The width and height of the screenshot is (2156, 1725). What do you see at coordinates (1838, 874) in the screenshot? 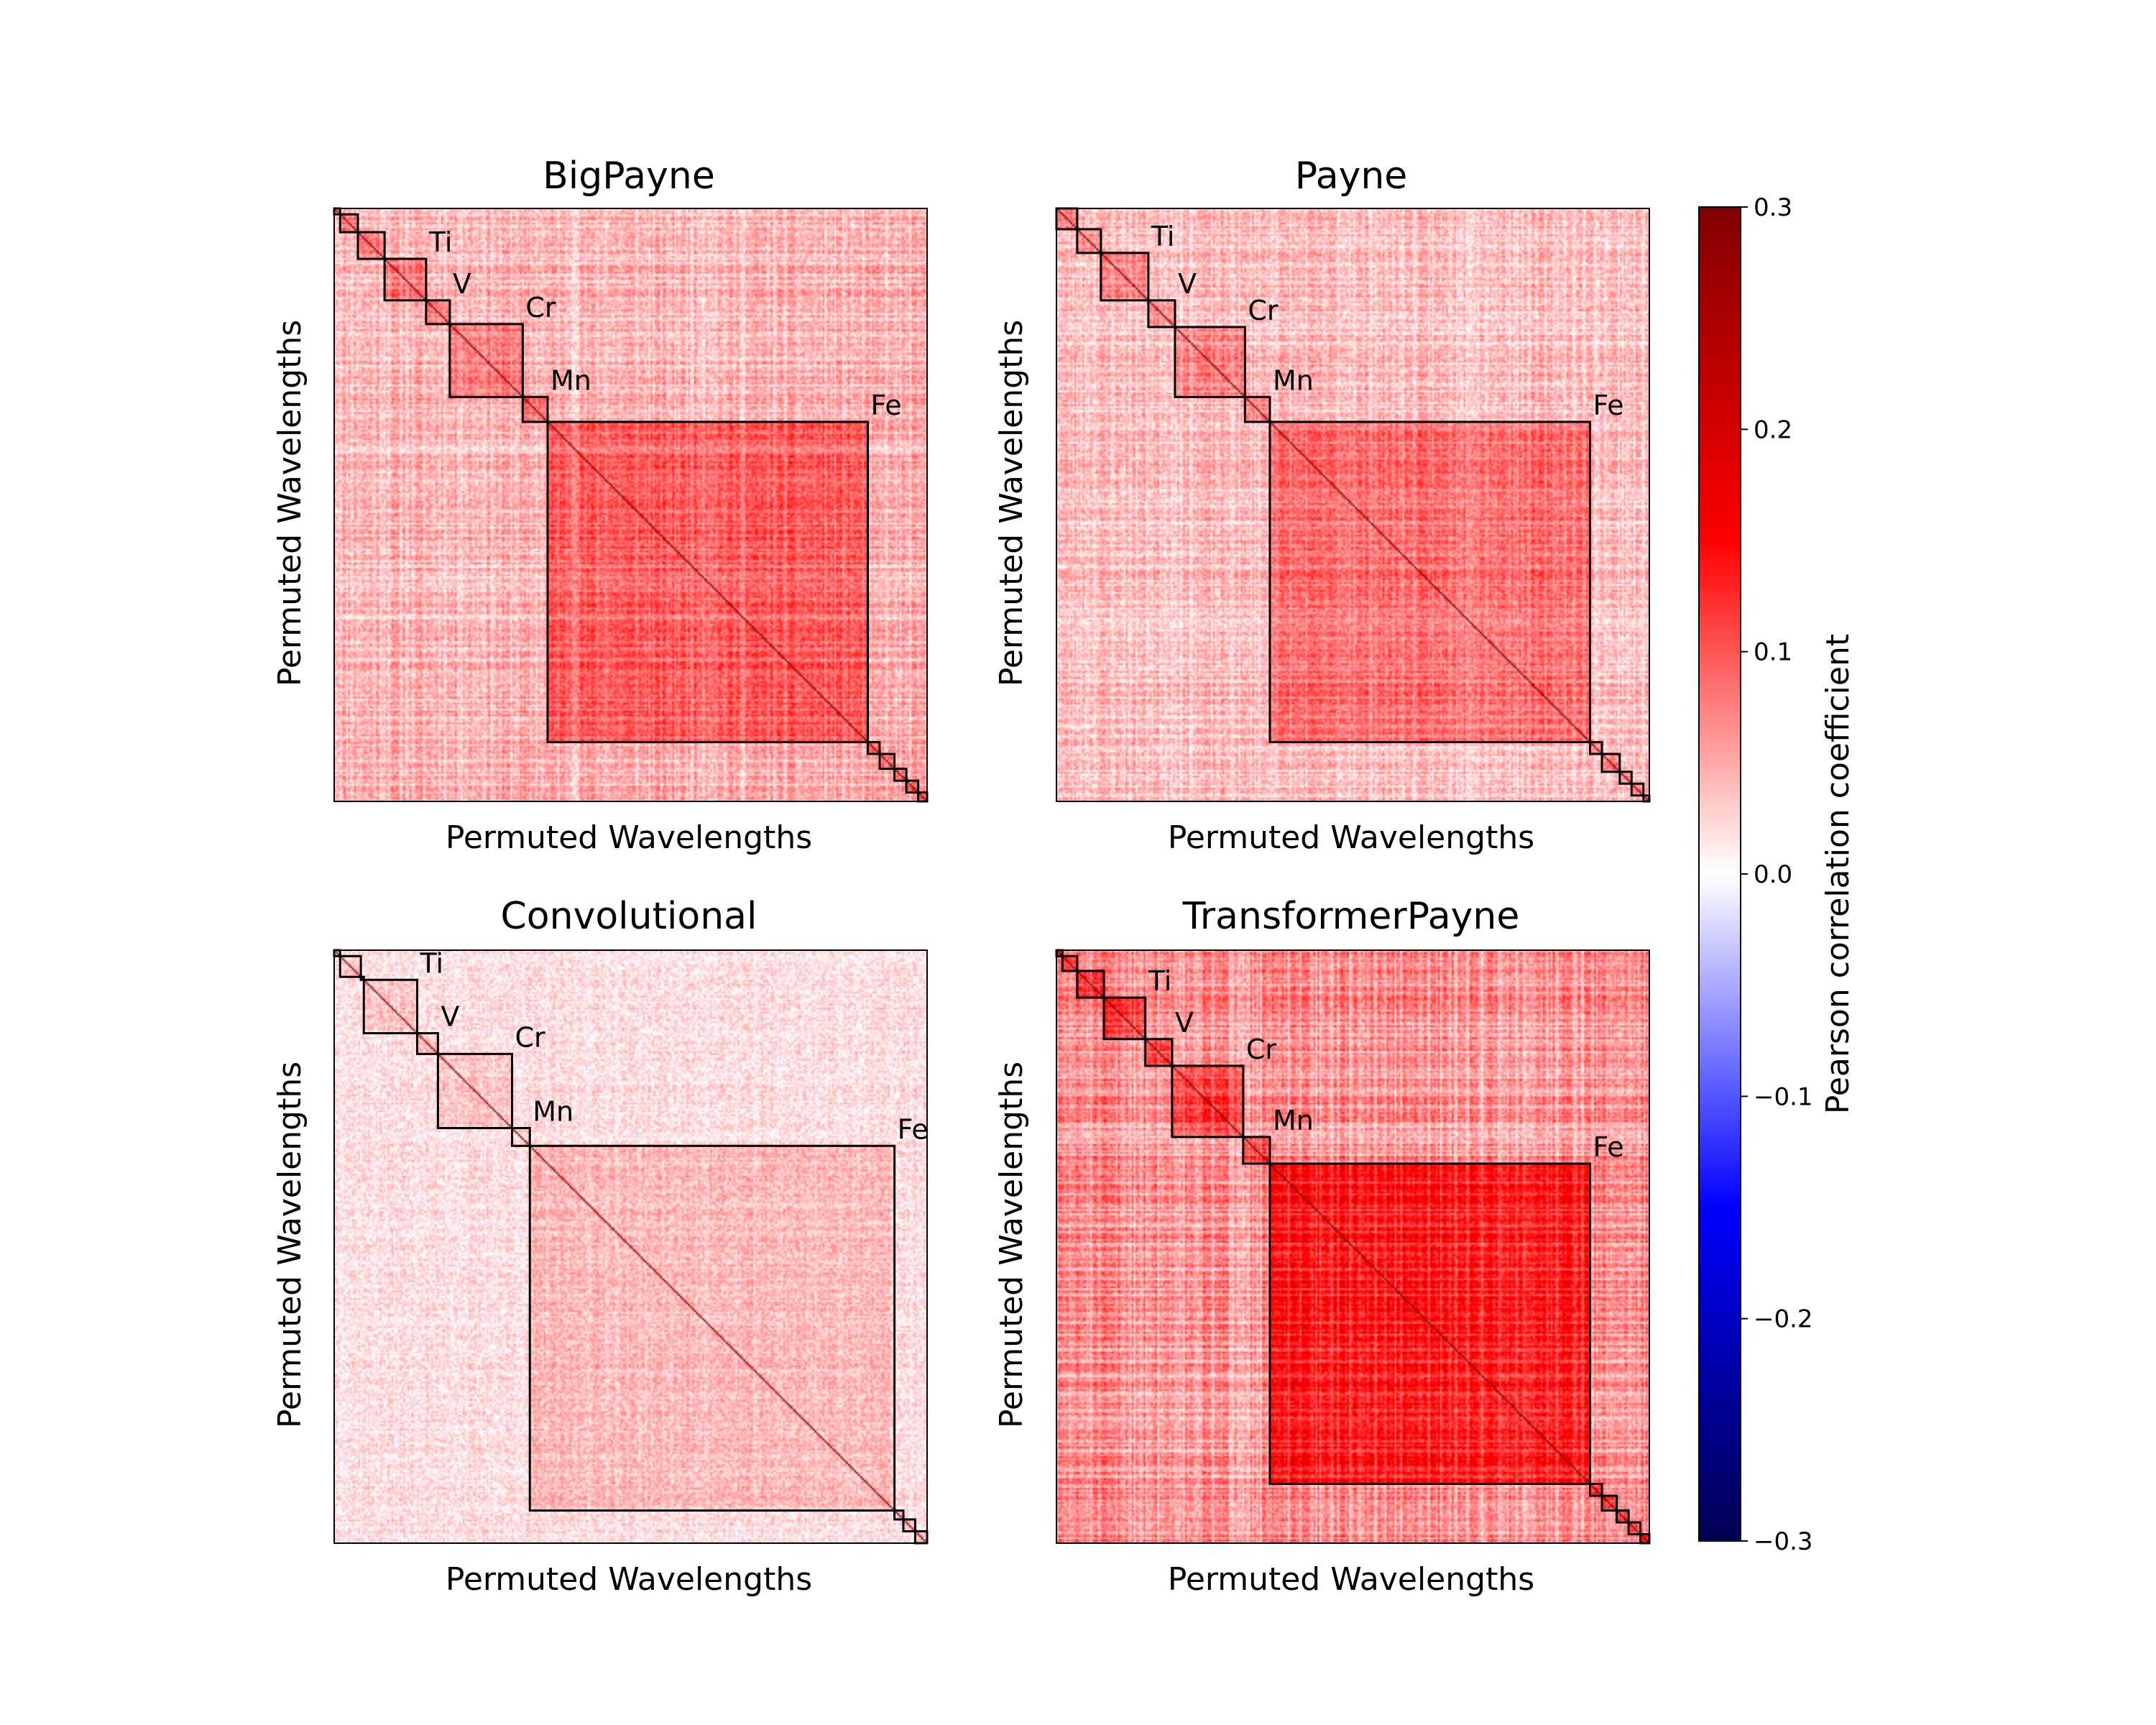
I see `colorbar-label: Pearson correlation coefficient` at bounding box center [1838, 874].